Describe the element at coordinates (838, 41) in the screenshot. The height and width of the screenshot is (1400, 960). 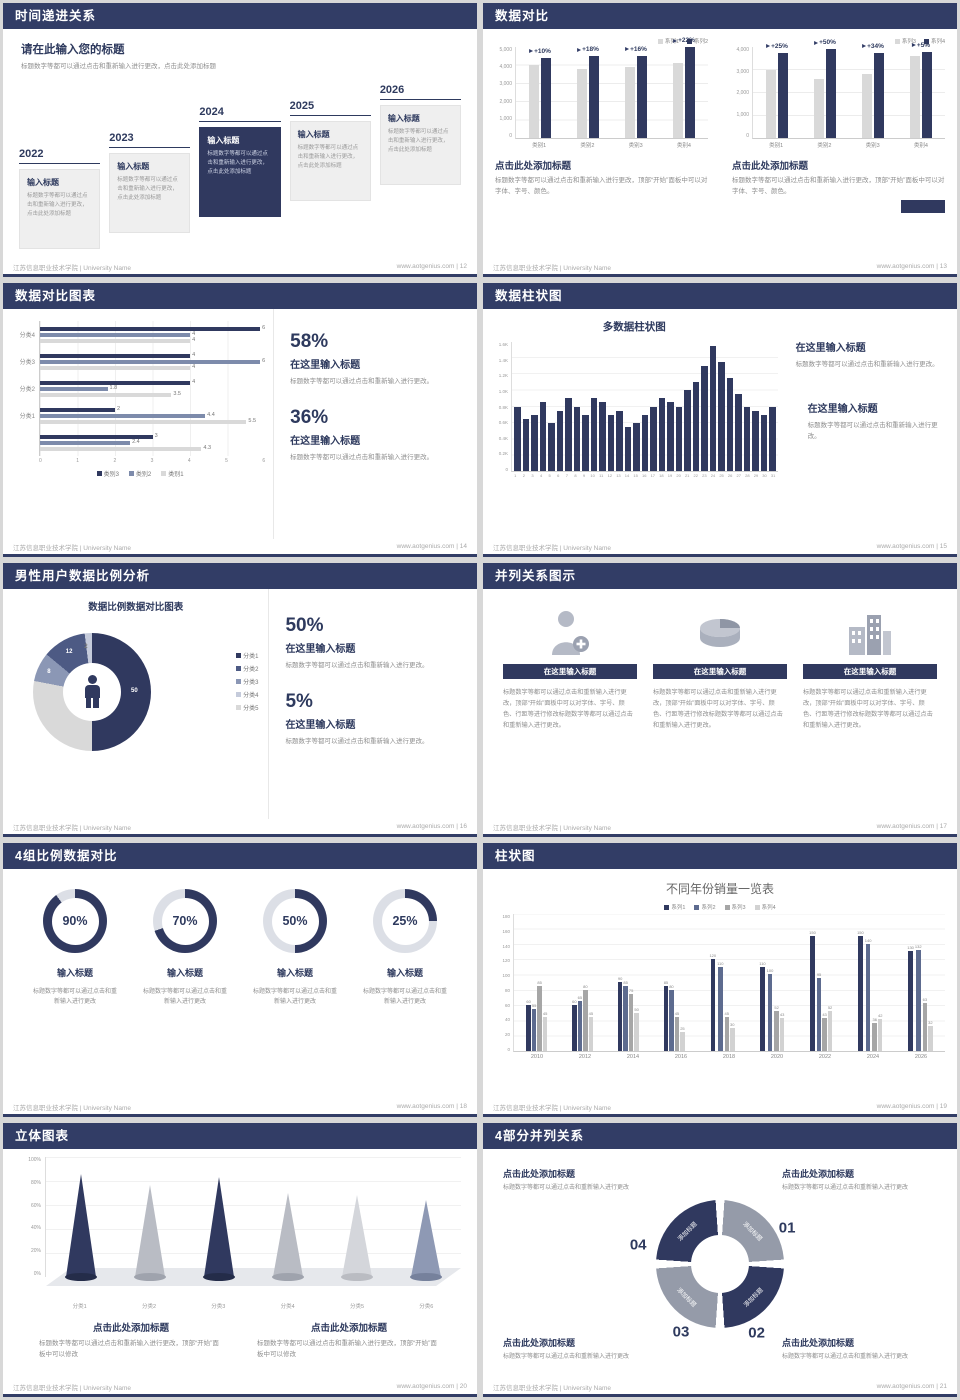
I see `chart-legend: 系列3 系列4` at that location.